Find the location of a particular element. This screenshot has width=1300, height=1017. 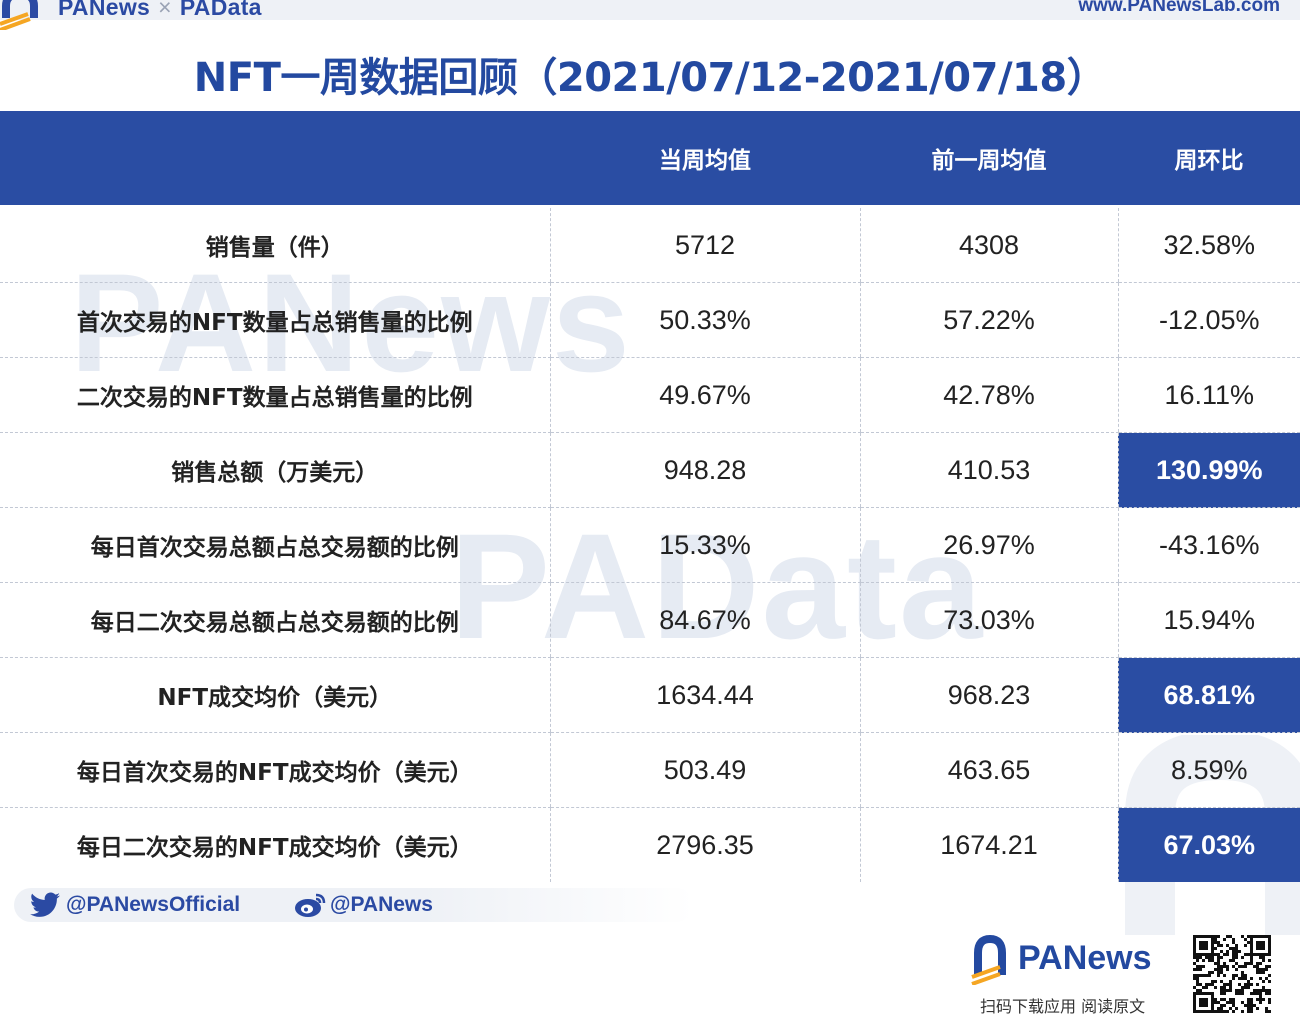

week-change-value: 67.03% is located at coordinates (1208, 844).